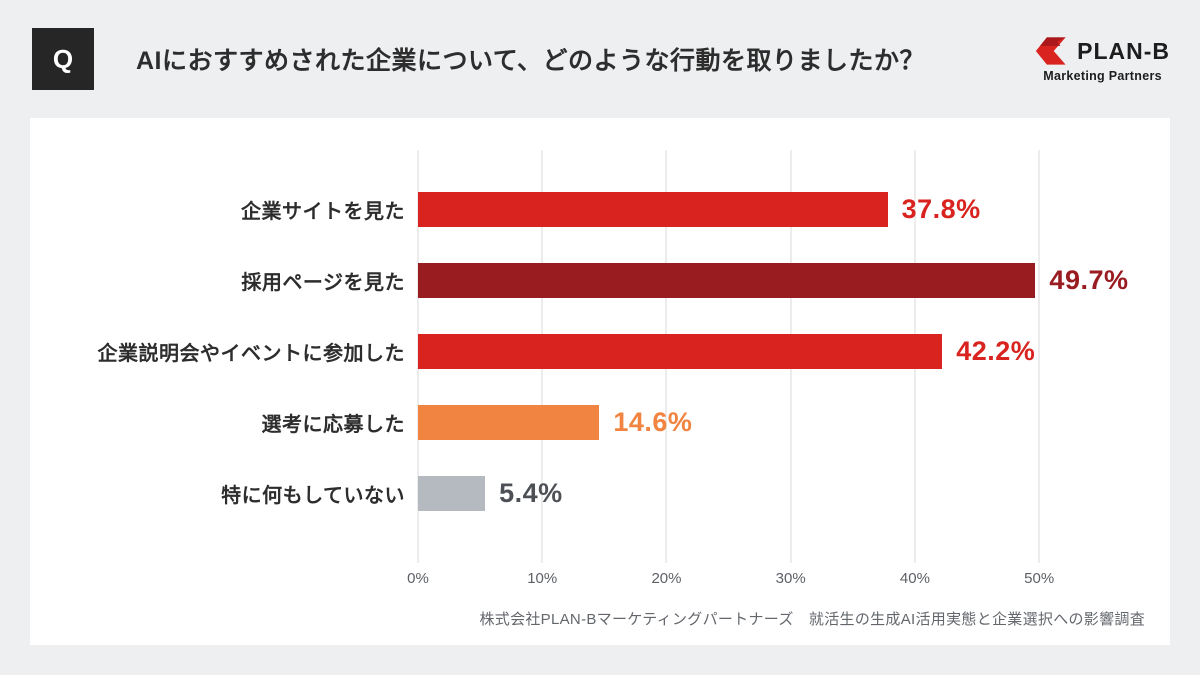 This screenshot has width=1200, height=675. What do you see at coordinates (418, 578) in the screenshot?
I see `x-tick-label: 0%` at bounding box center [418, 578].